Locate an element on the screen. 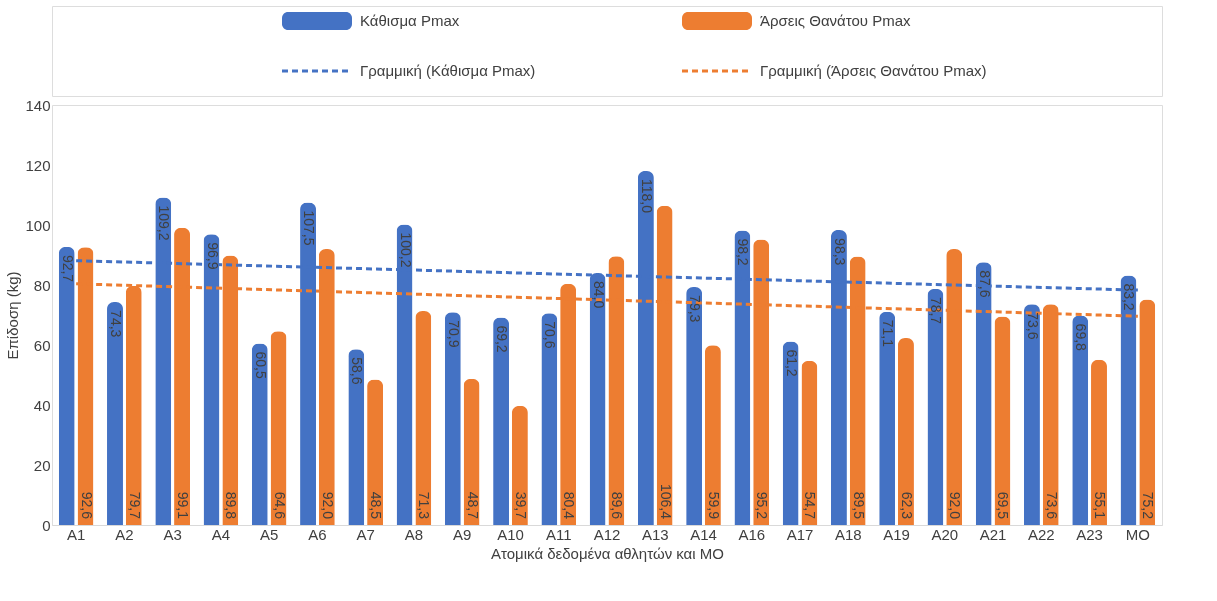 This screenshot has height=601, width=1217. x-tick-label: A6 is located at coordinates (317, 534).